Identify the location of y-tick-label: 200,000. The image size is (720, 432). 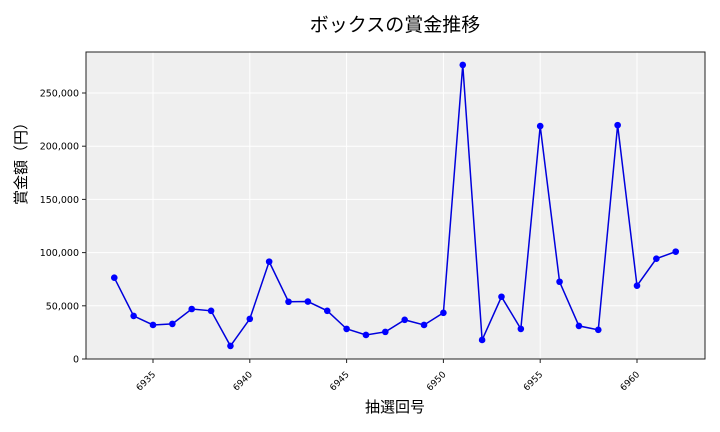
(59, 147).